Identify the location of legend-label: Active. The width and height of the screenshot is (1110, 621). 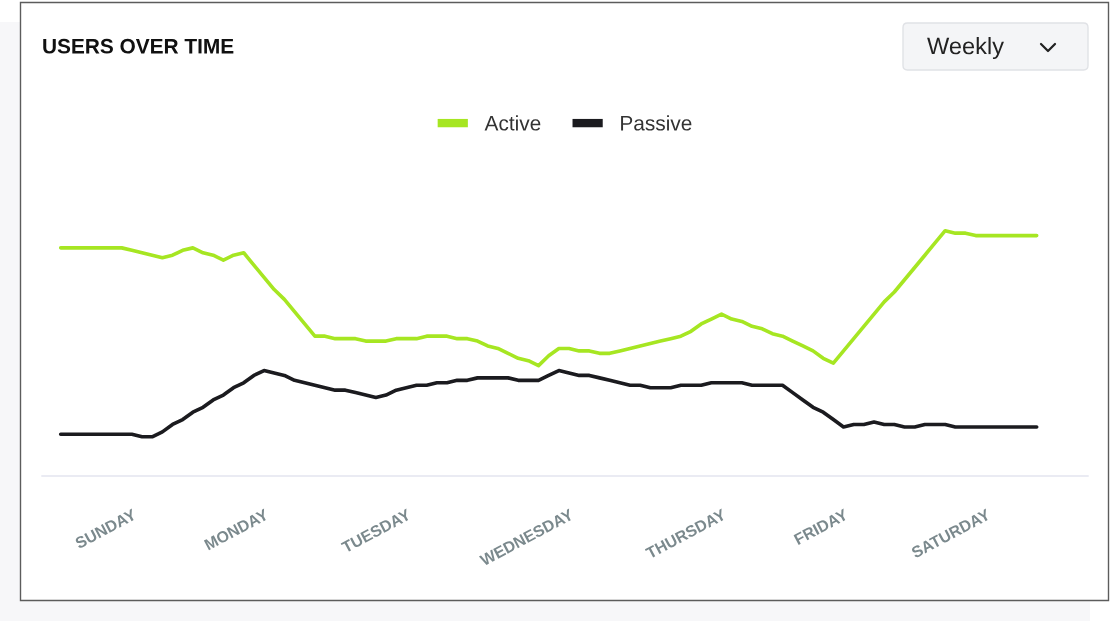
(512, 123).